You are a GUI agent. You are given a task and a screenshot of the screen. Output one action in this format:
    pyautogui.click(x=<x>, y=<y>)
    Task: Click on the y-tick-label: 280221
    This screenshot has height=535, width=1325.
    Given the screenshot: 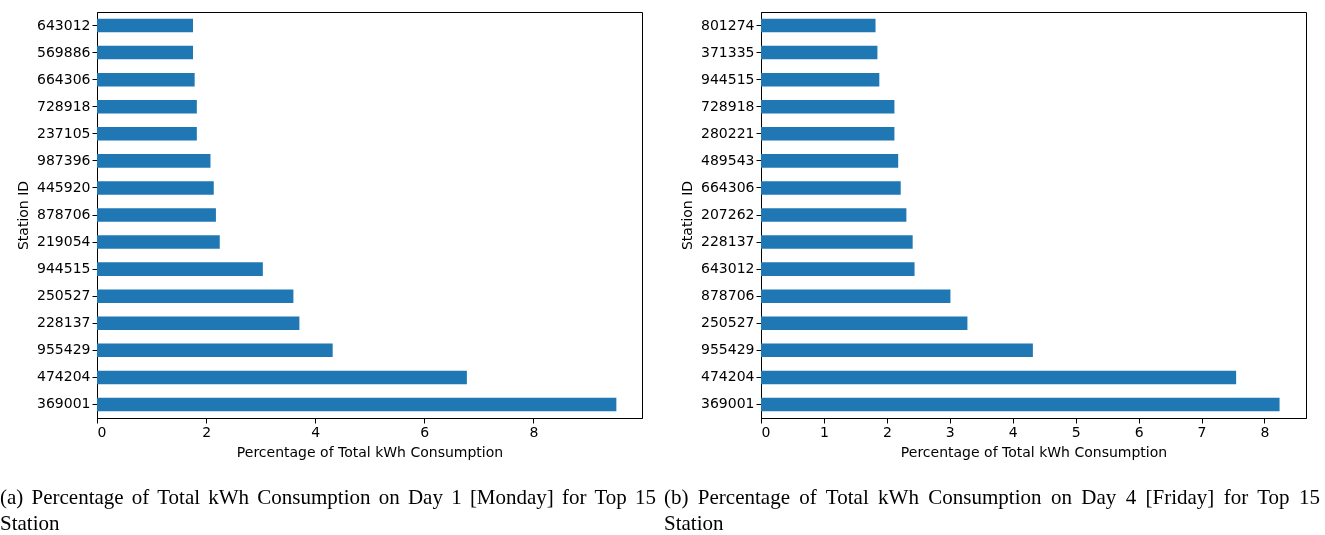 What is the action you would take?
    pyautogui.click(x=728, y=132)
    